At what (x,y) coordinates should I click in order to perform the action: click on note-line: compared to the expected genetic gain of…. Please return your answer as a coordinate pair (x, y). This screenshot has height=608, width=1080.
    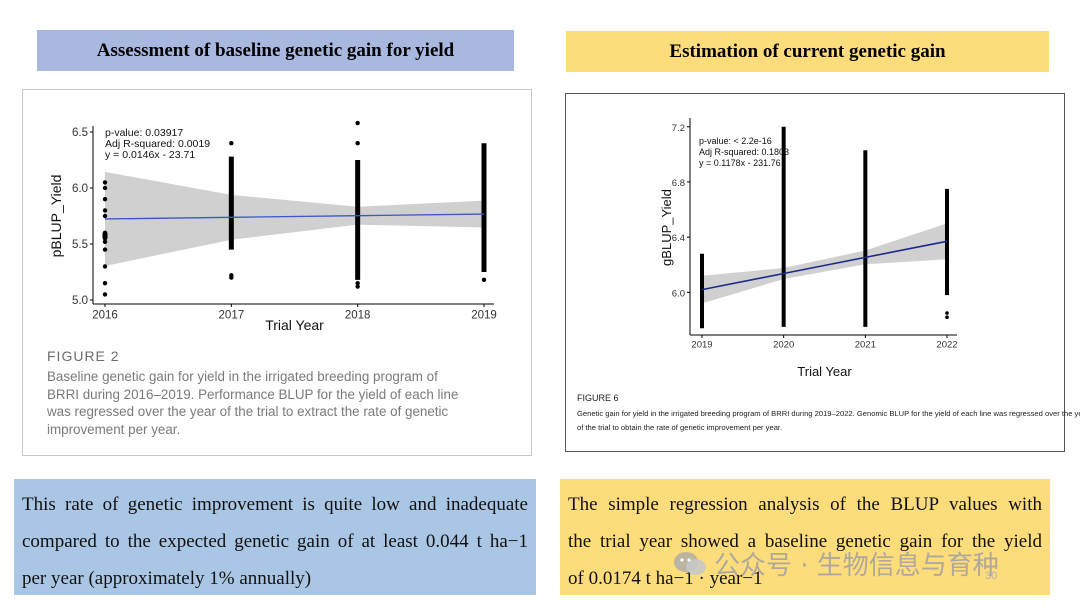
    Looking at the image, I should click on (275, 541).